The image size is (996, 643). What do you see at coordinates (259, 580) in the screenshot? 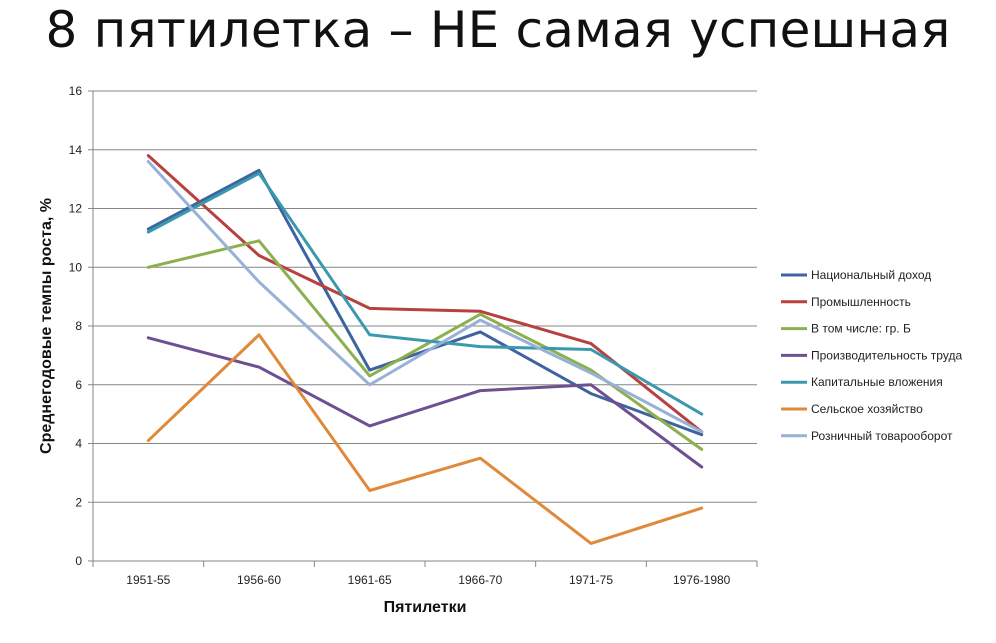
I see `x-tick-label: 1956-60` at bounding box center [259, 580].